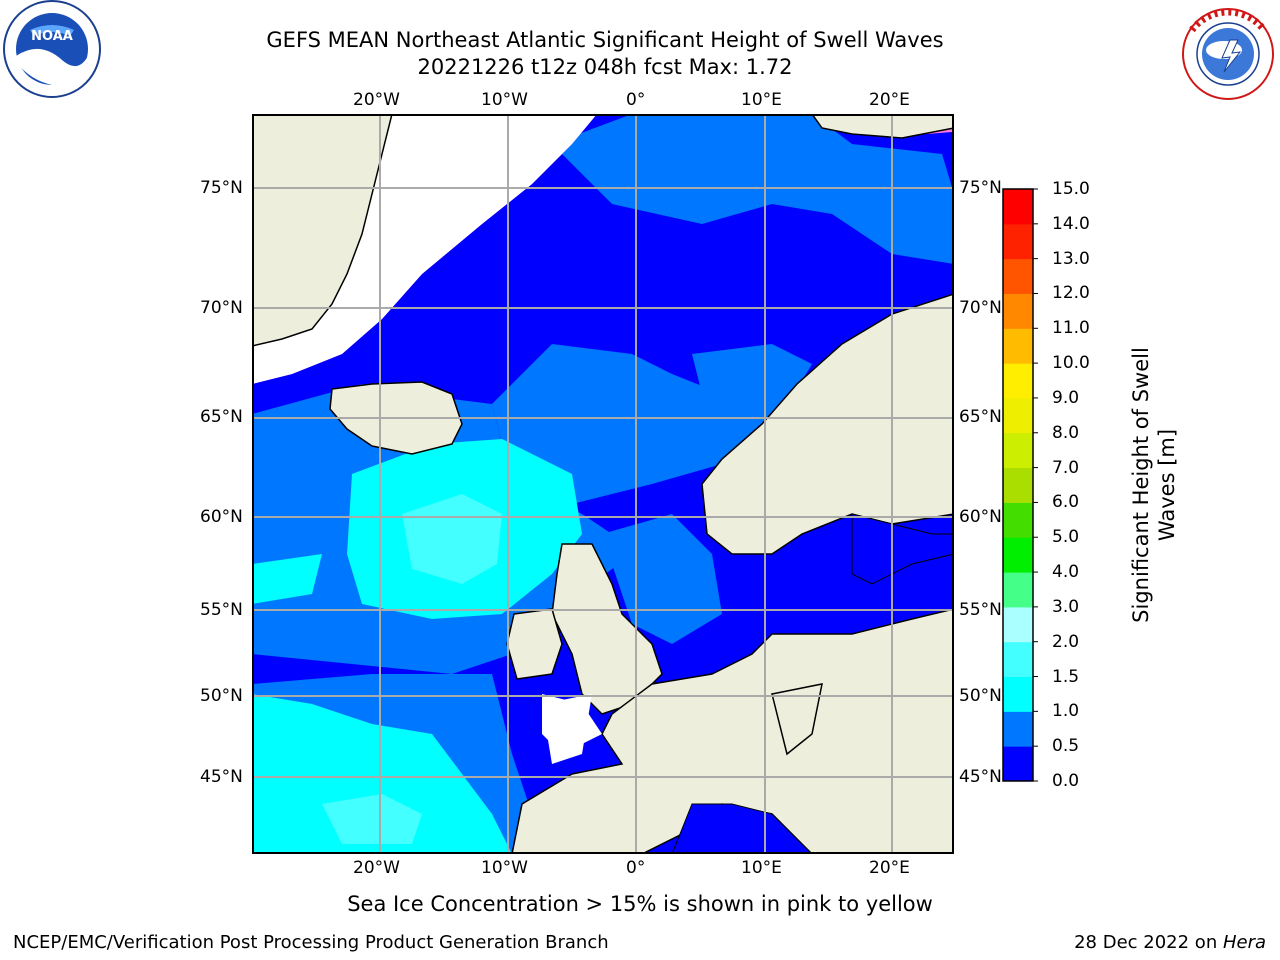  I want to click on mediterranean-sea, so click(742, 828).